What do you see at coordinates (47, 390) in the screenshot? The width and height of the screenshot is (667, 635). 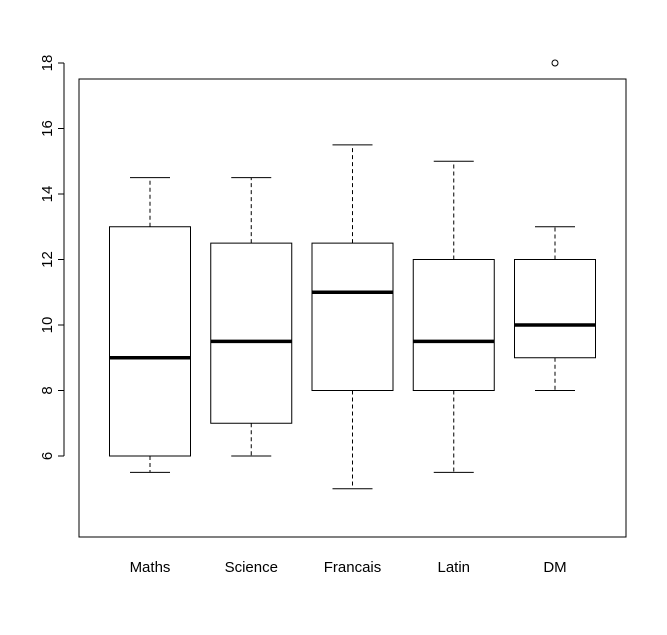 I see `y-tick-label: 8` at bounding box center [47, 390].